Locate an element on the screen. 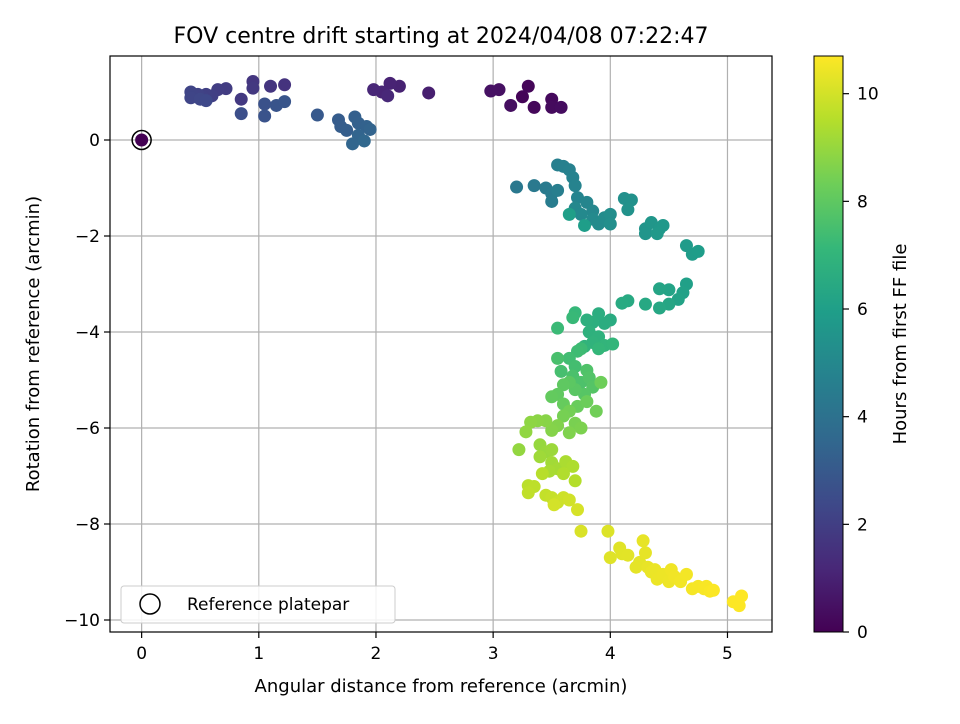 Image resolution: width=960 pixels, height=724 pixels. y-tick-label: −8 is located at coordinates (87, 525).